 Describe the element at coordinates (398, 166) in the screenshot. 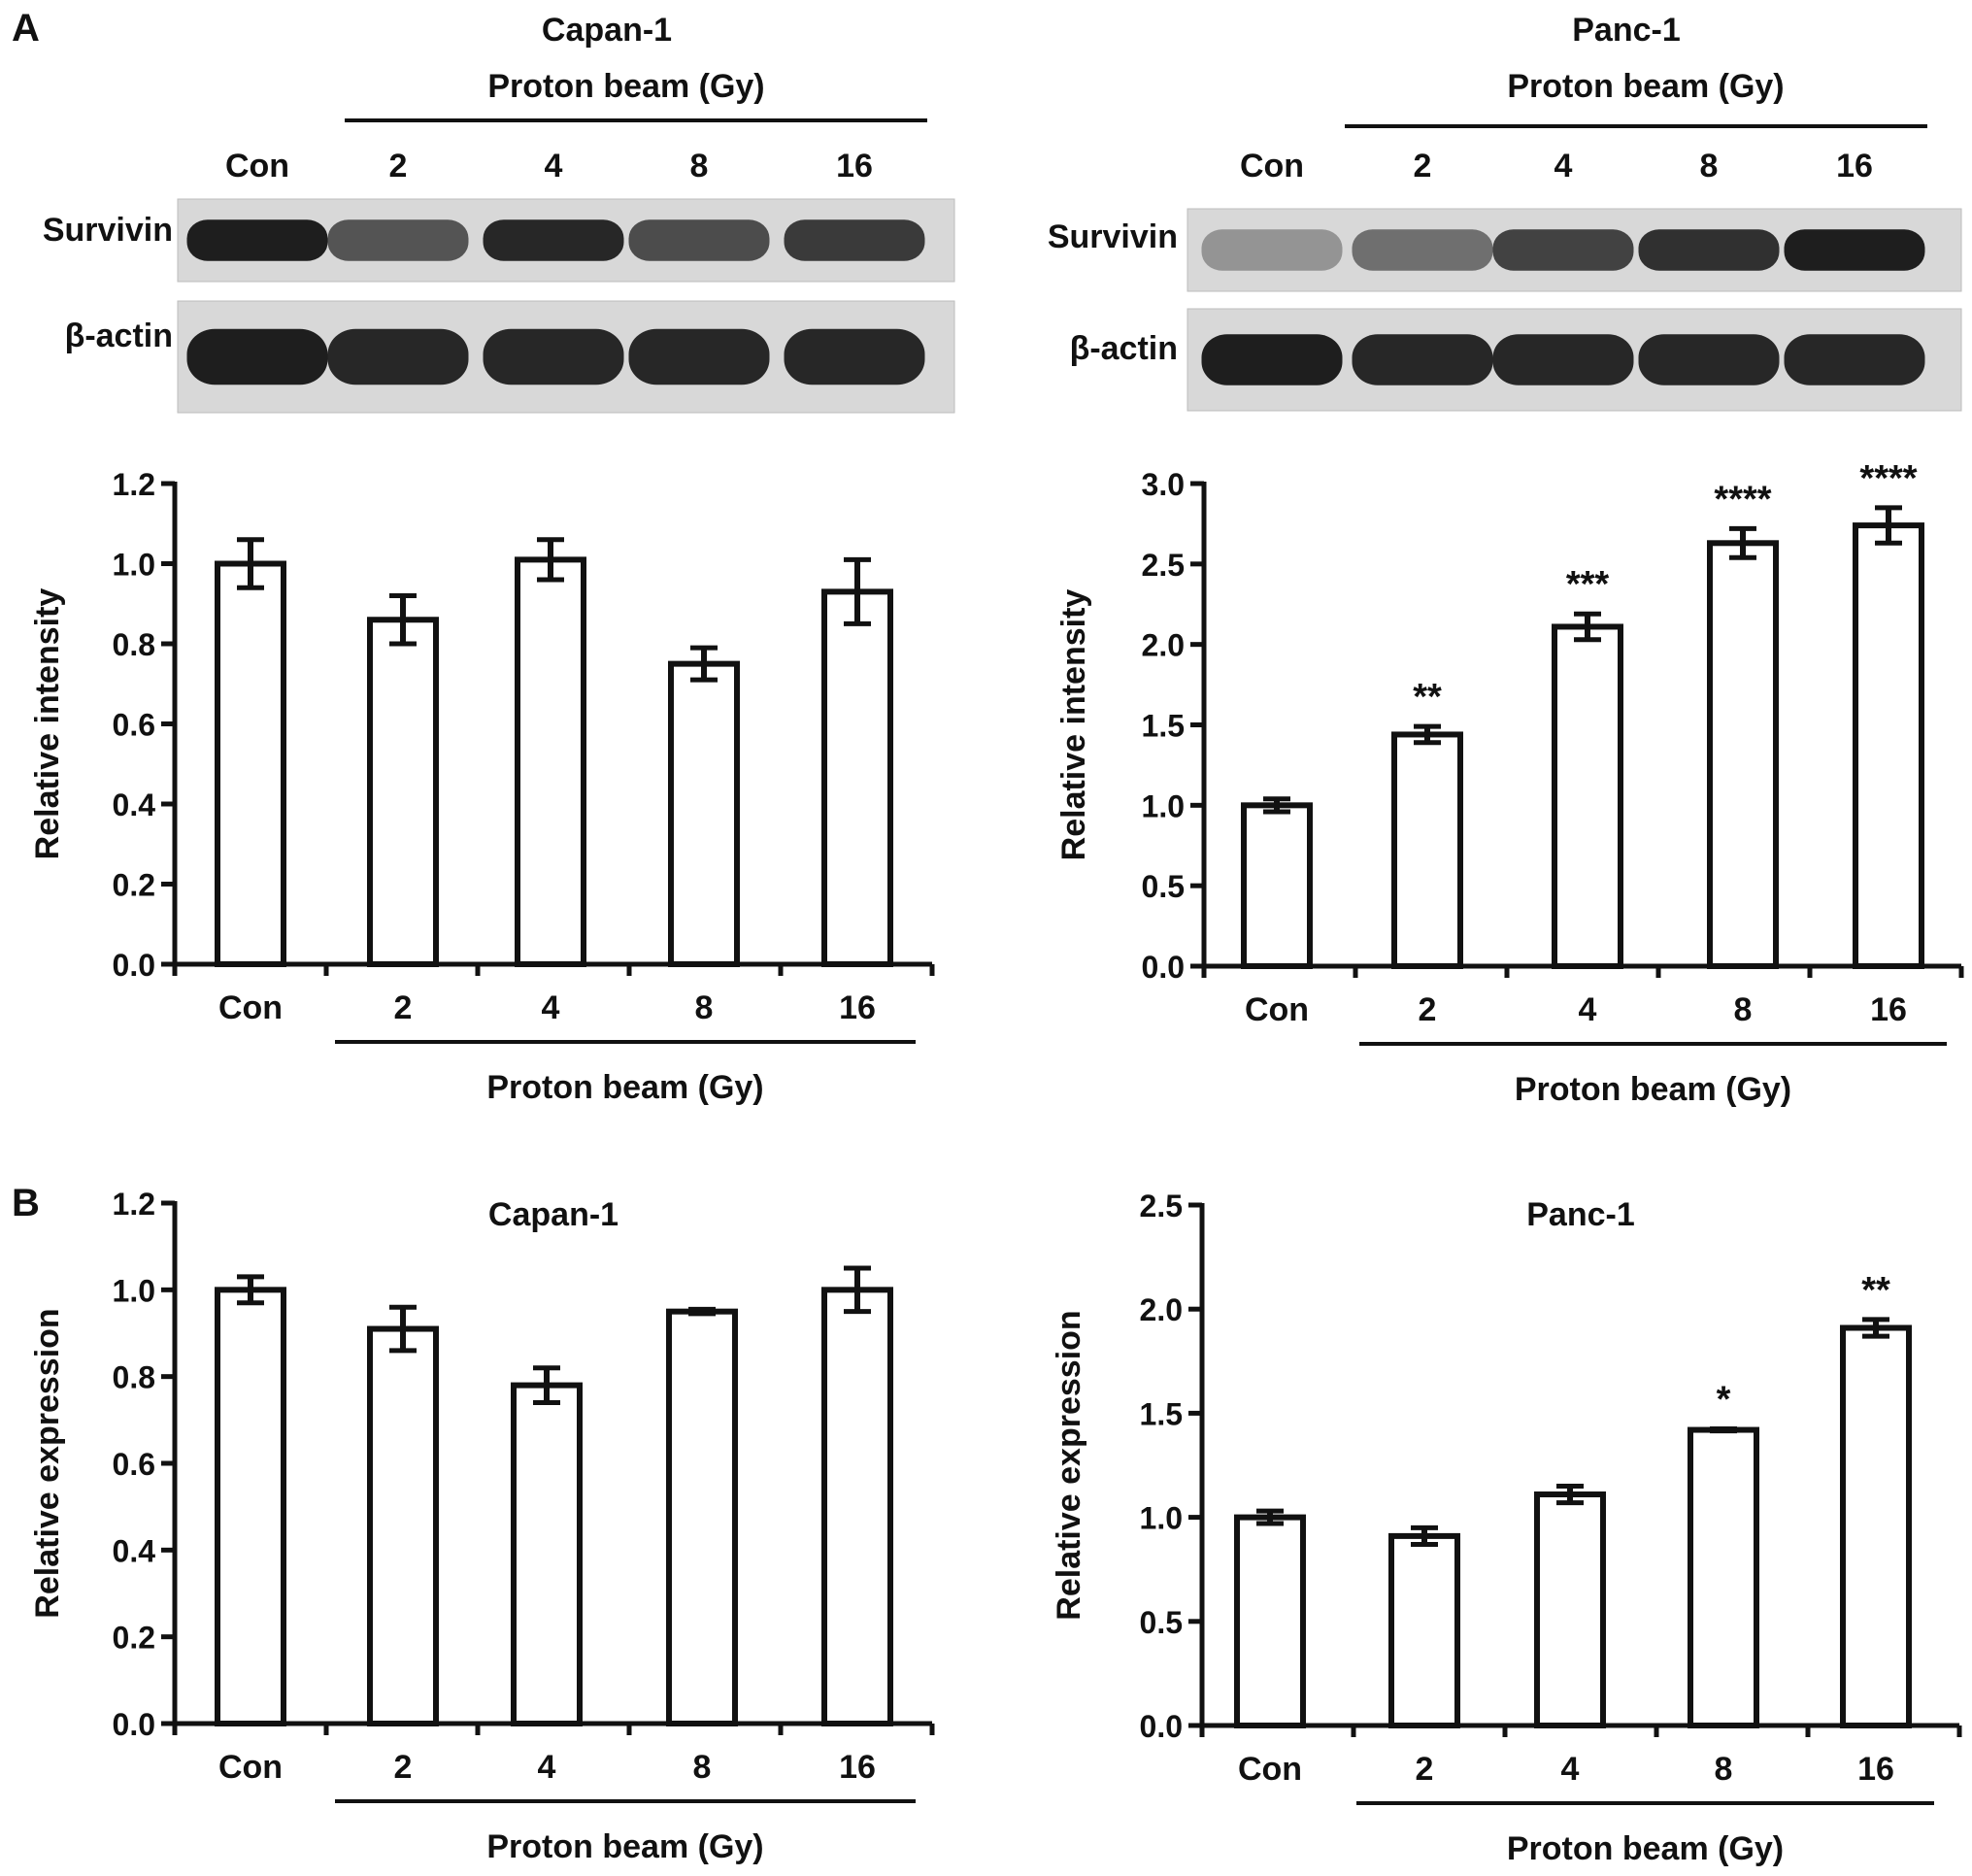

I see `blot-lane-label: 2` at that location.